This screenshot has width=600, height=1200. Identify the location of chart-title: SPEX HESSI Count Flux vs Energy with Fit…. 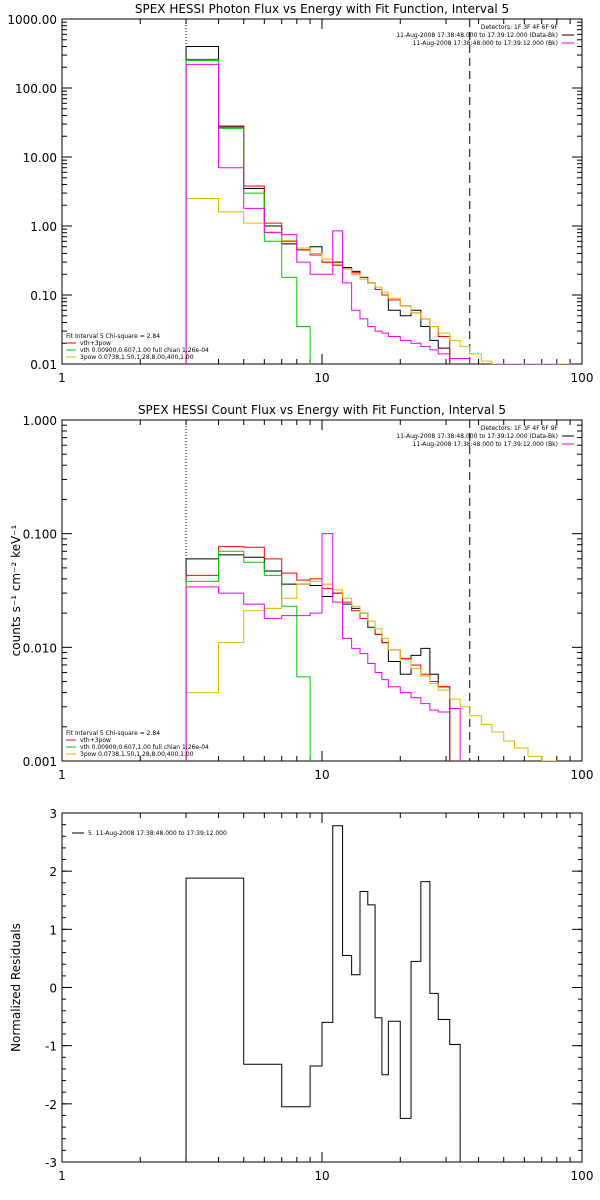
(322, 410).